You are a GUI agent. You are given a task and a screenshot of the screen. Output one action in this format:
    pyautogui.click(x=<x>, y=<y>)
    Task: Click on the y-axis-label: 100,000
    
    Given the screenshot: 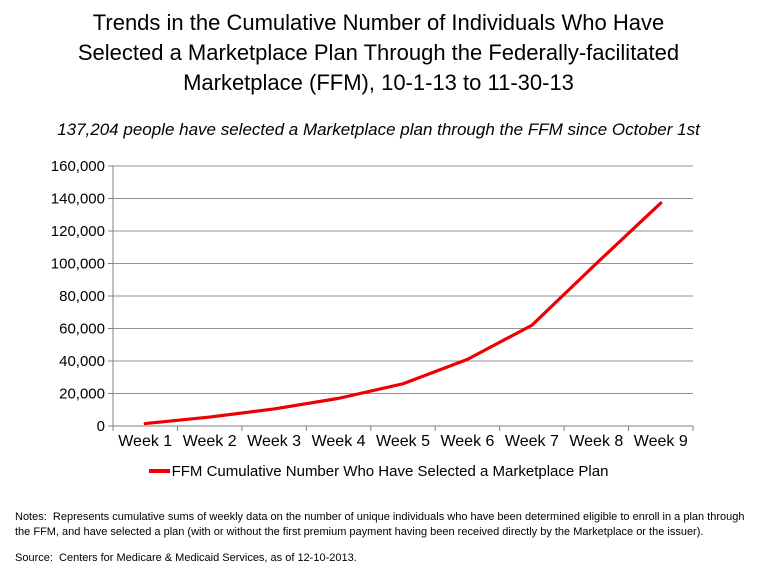 What is the action you would take?
    pyautogui.click(x=78, y=264)
    